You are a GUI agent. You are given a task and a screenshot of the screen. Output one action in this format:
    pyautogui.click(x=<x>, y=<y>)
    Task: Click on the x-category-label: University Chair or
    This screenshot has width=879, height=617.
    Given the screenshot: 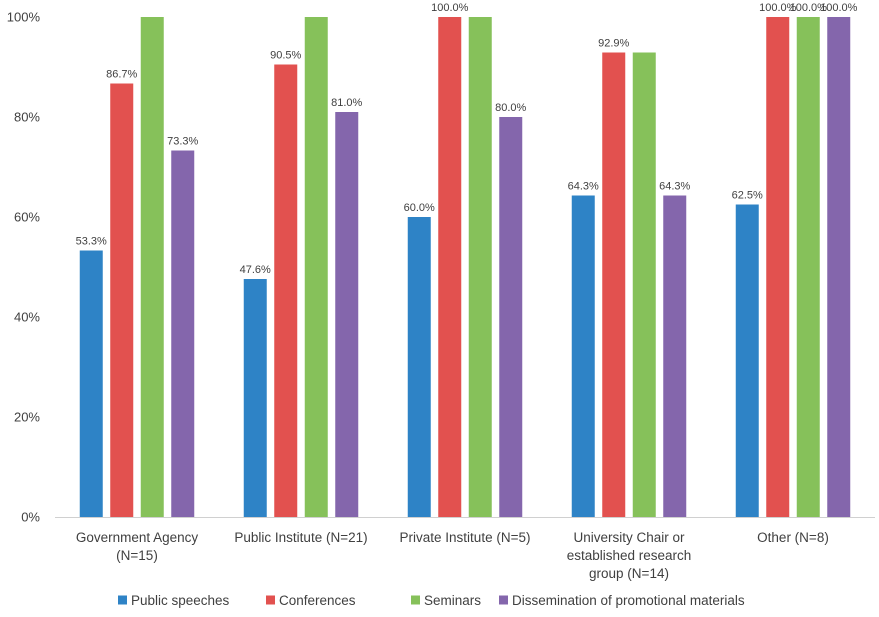 What is the action you would take?
    pyautogui.click(x=629, y=537)
    